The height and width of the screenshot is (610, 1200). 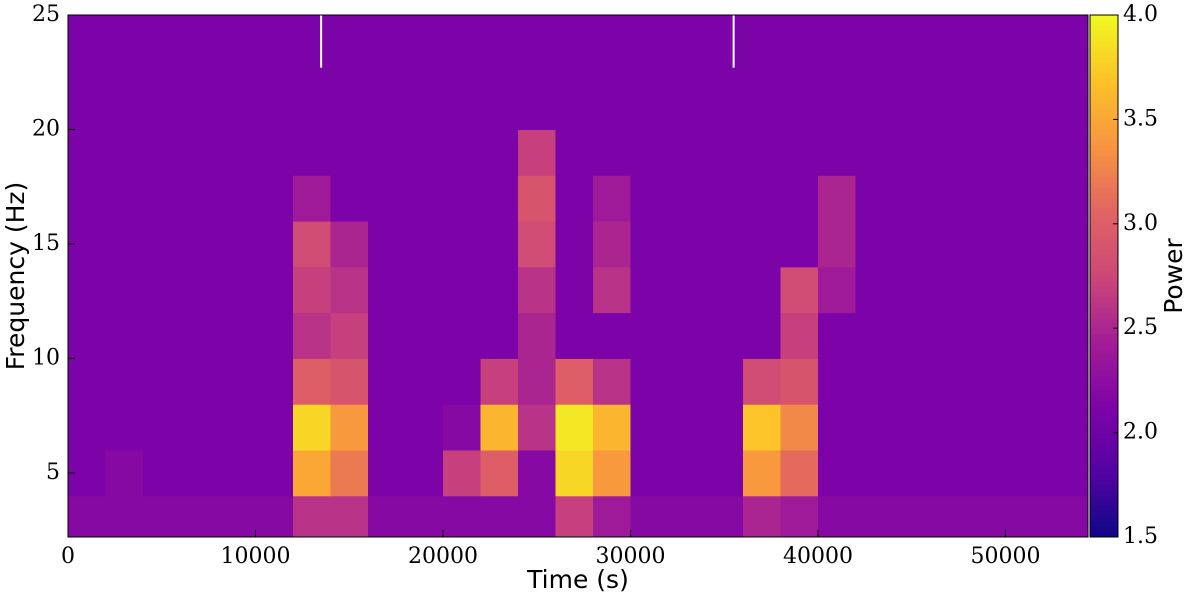 I want to click on y-tick-label: 20, so click(x=46, y=128).